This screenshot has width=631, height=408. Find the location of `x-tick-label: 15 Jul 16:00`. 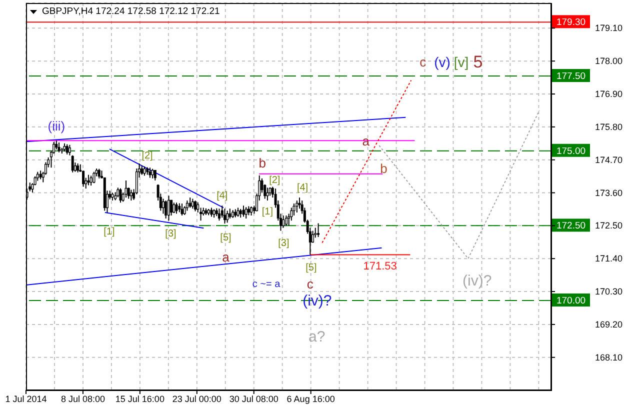

x-tick-label: 15 Jul 16:00 is located at coordinates (139, 399).